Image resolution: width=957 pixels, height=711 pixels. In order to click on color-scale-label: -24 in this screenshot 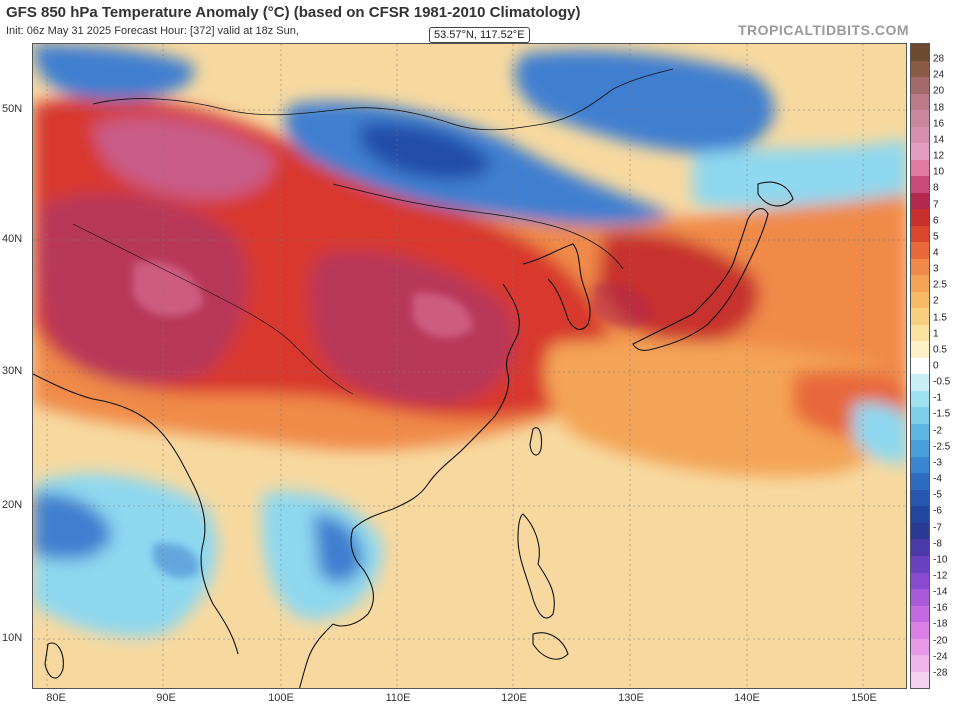, I will do `click(940, 657)`.